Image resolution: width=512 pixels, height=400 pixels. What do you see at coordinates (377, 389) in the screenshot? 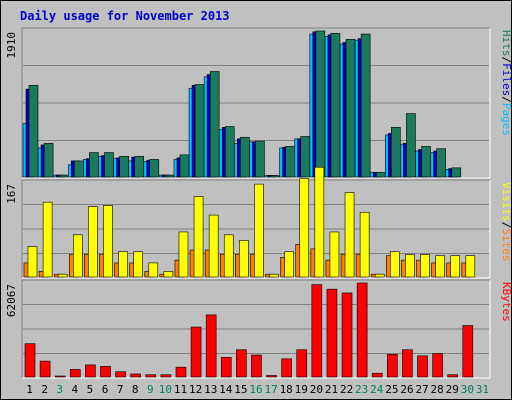
I see `x-tick-label-24: 24` at bounding box center [377, 389].